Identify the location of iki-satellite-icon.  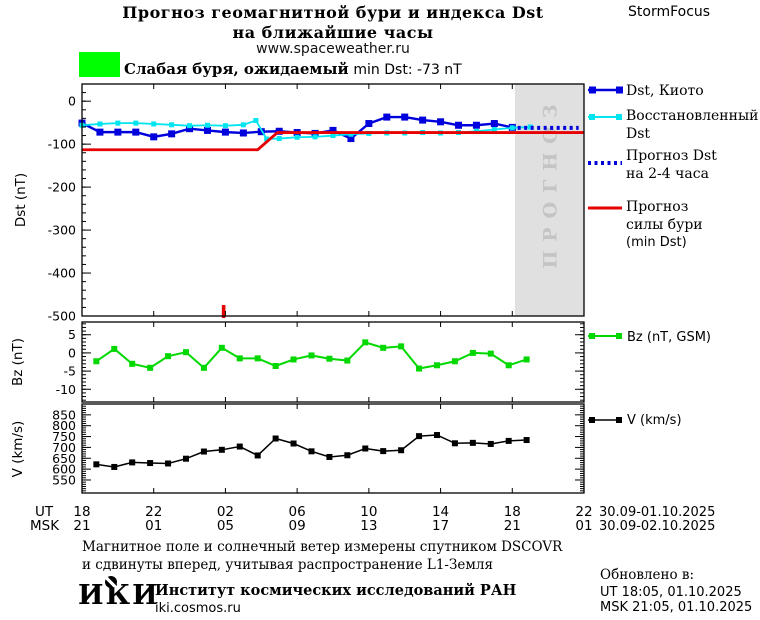
(111, 582).